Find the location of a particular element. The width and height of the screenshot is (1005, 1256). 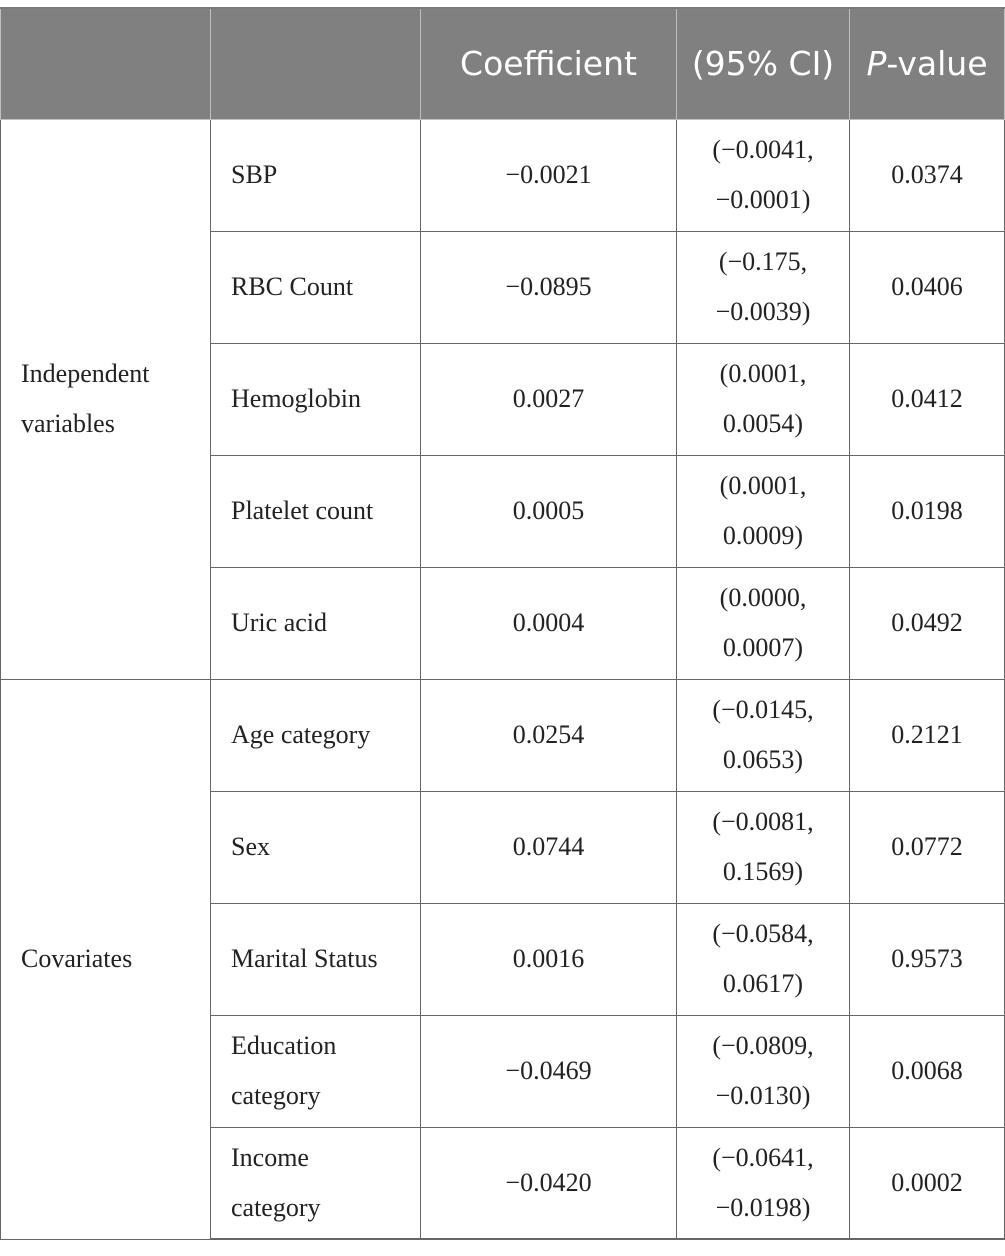

ci-low: (−0.0041, is located at coordinates (763, 149).